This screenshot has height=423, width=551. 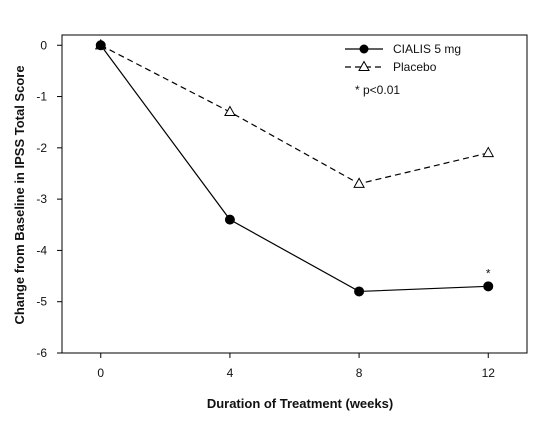 What do you see at coordinates (41, 97) in the screenshot?
I see `y-tick-label: -1` at bounding box center [41, 97].